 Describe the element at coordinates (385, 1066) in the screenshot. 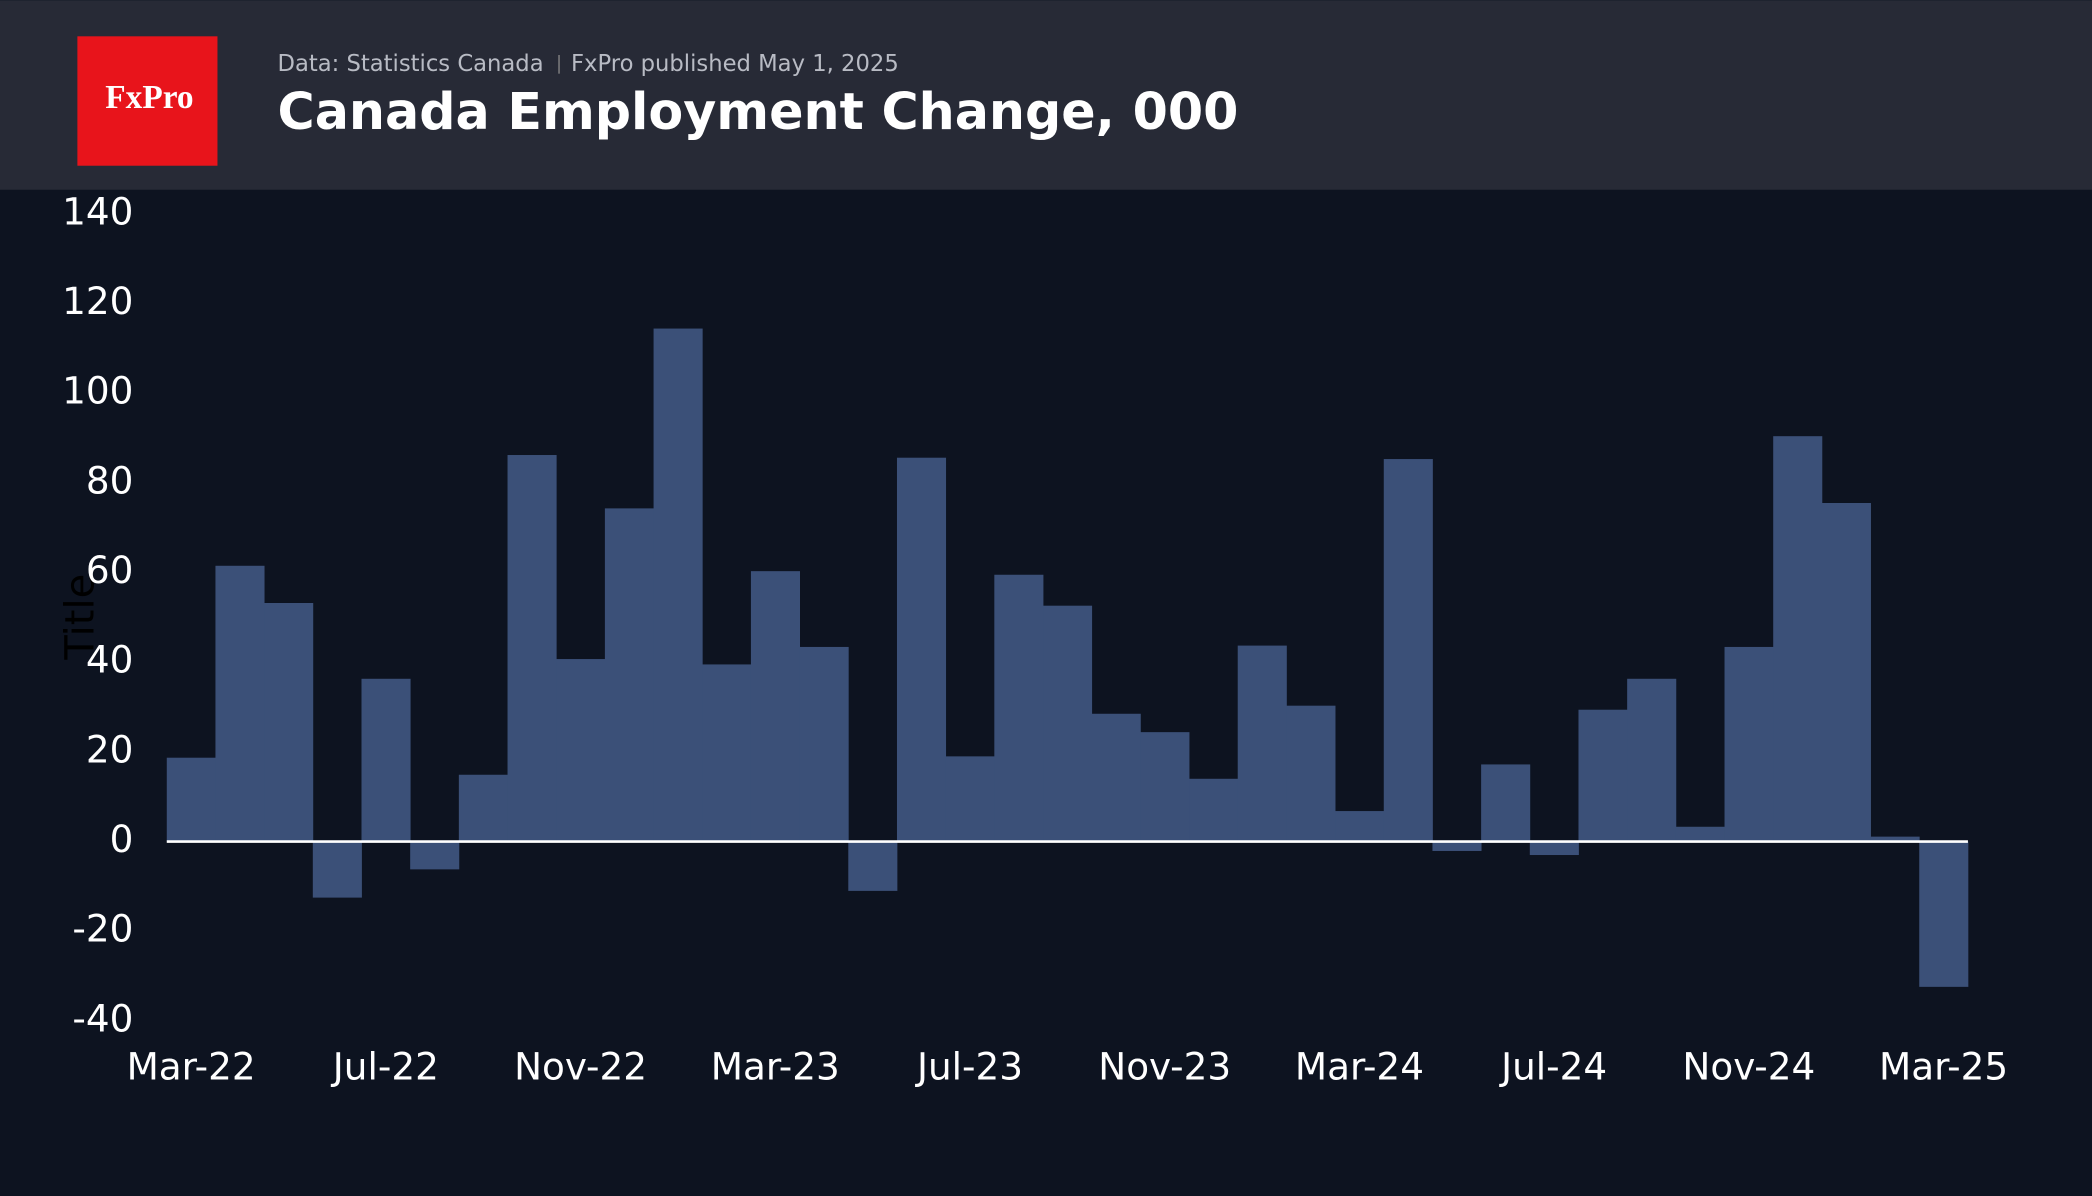

I see `x-tick-label: Jul-22` at that location.